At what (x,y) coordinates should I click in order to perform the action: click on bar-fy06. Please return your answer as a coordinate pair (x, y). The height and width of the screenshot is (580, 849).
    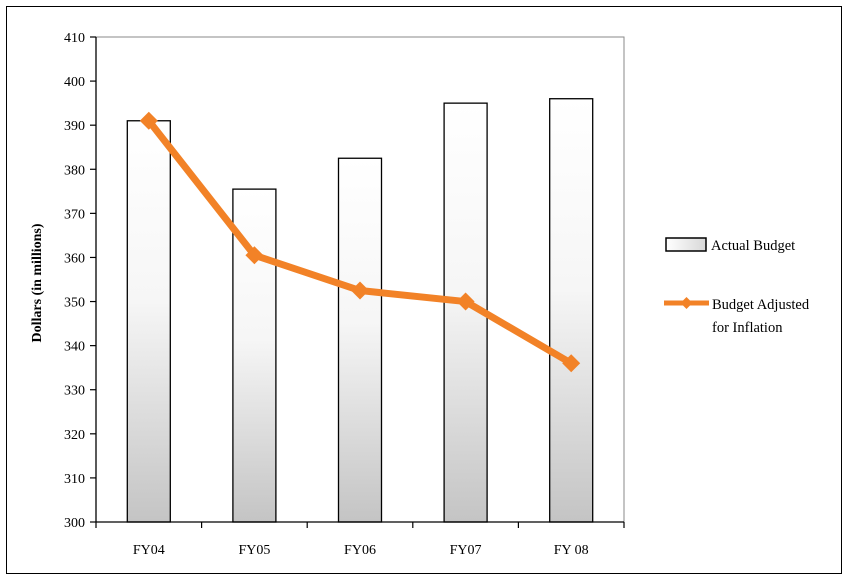
    Looking at the image, I should click on (360, 340).